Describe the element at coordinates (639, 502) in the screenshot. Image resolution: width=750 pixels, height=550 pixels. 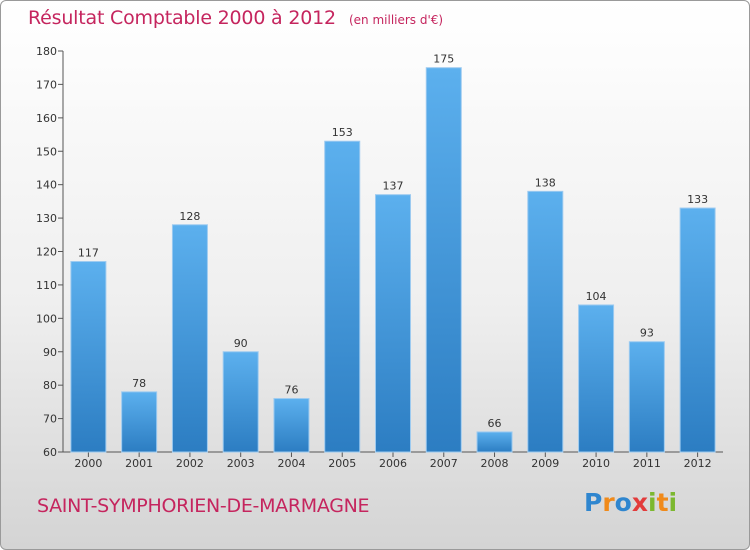
I see `logo-letter: x` at that location.